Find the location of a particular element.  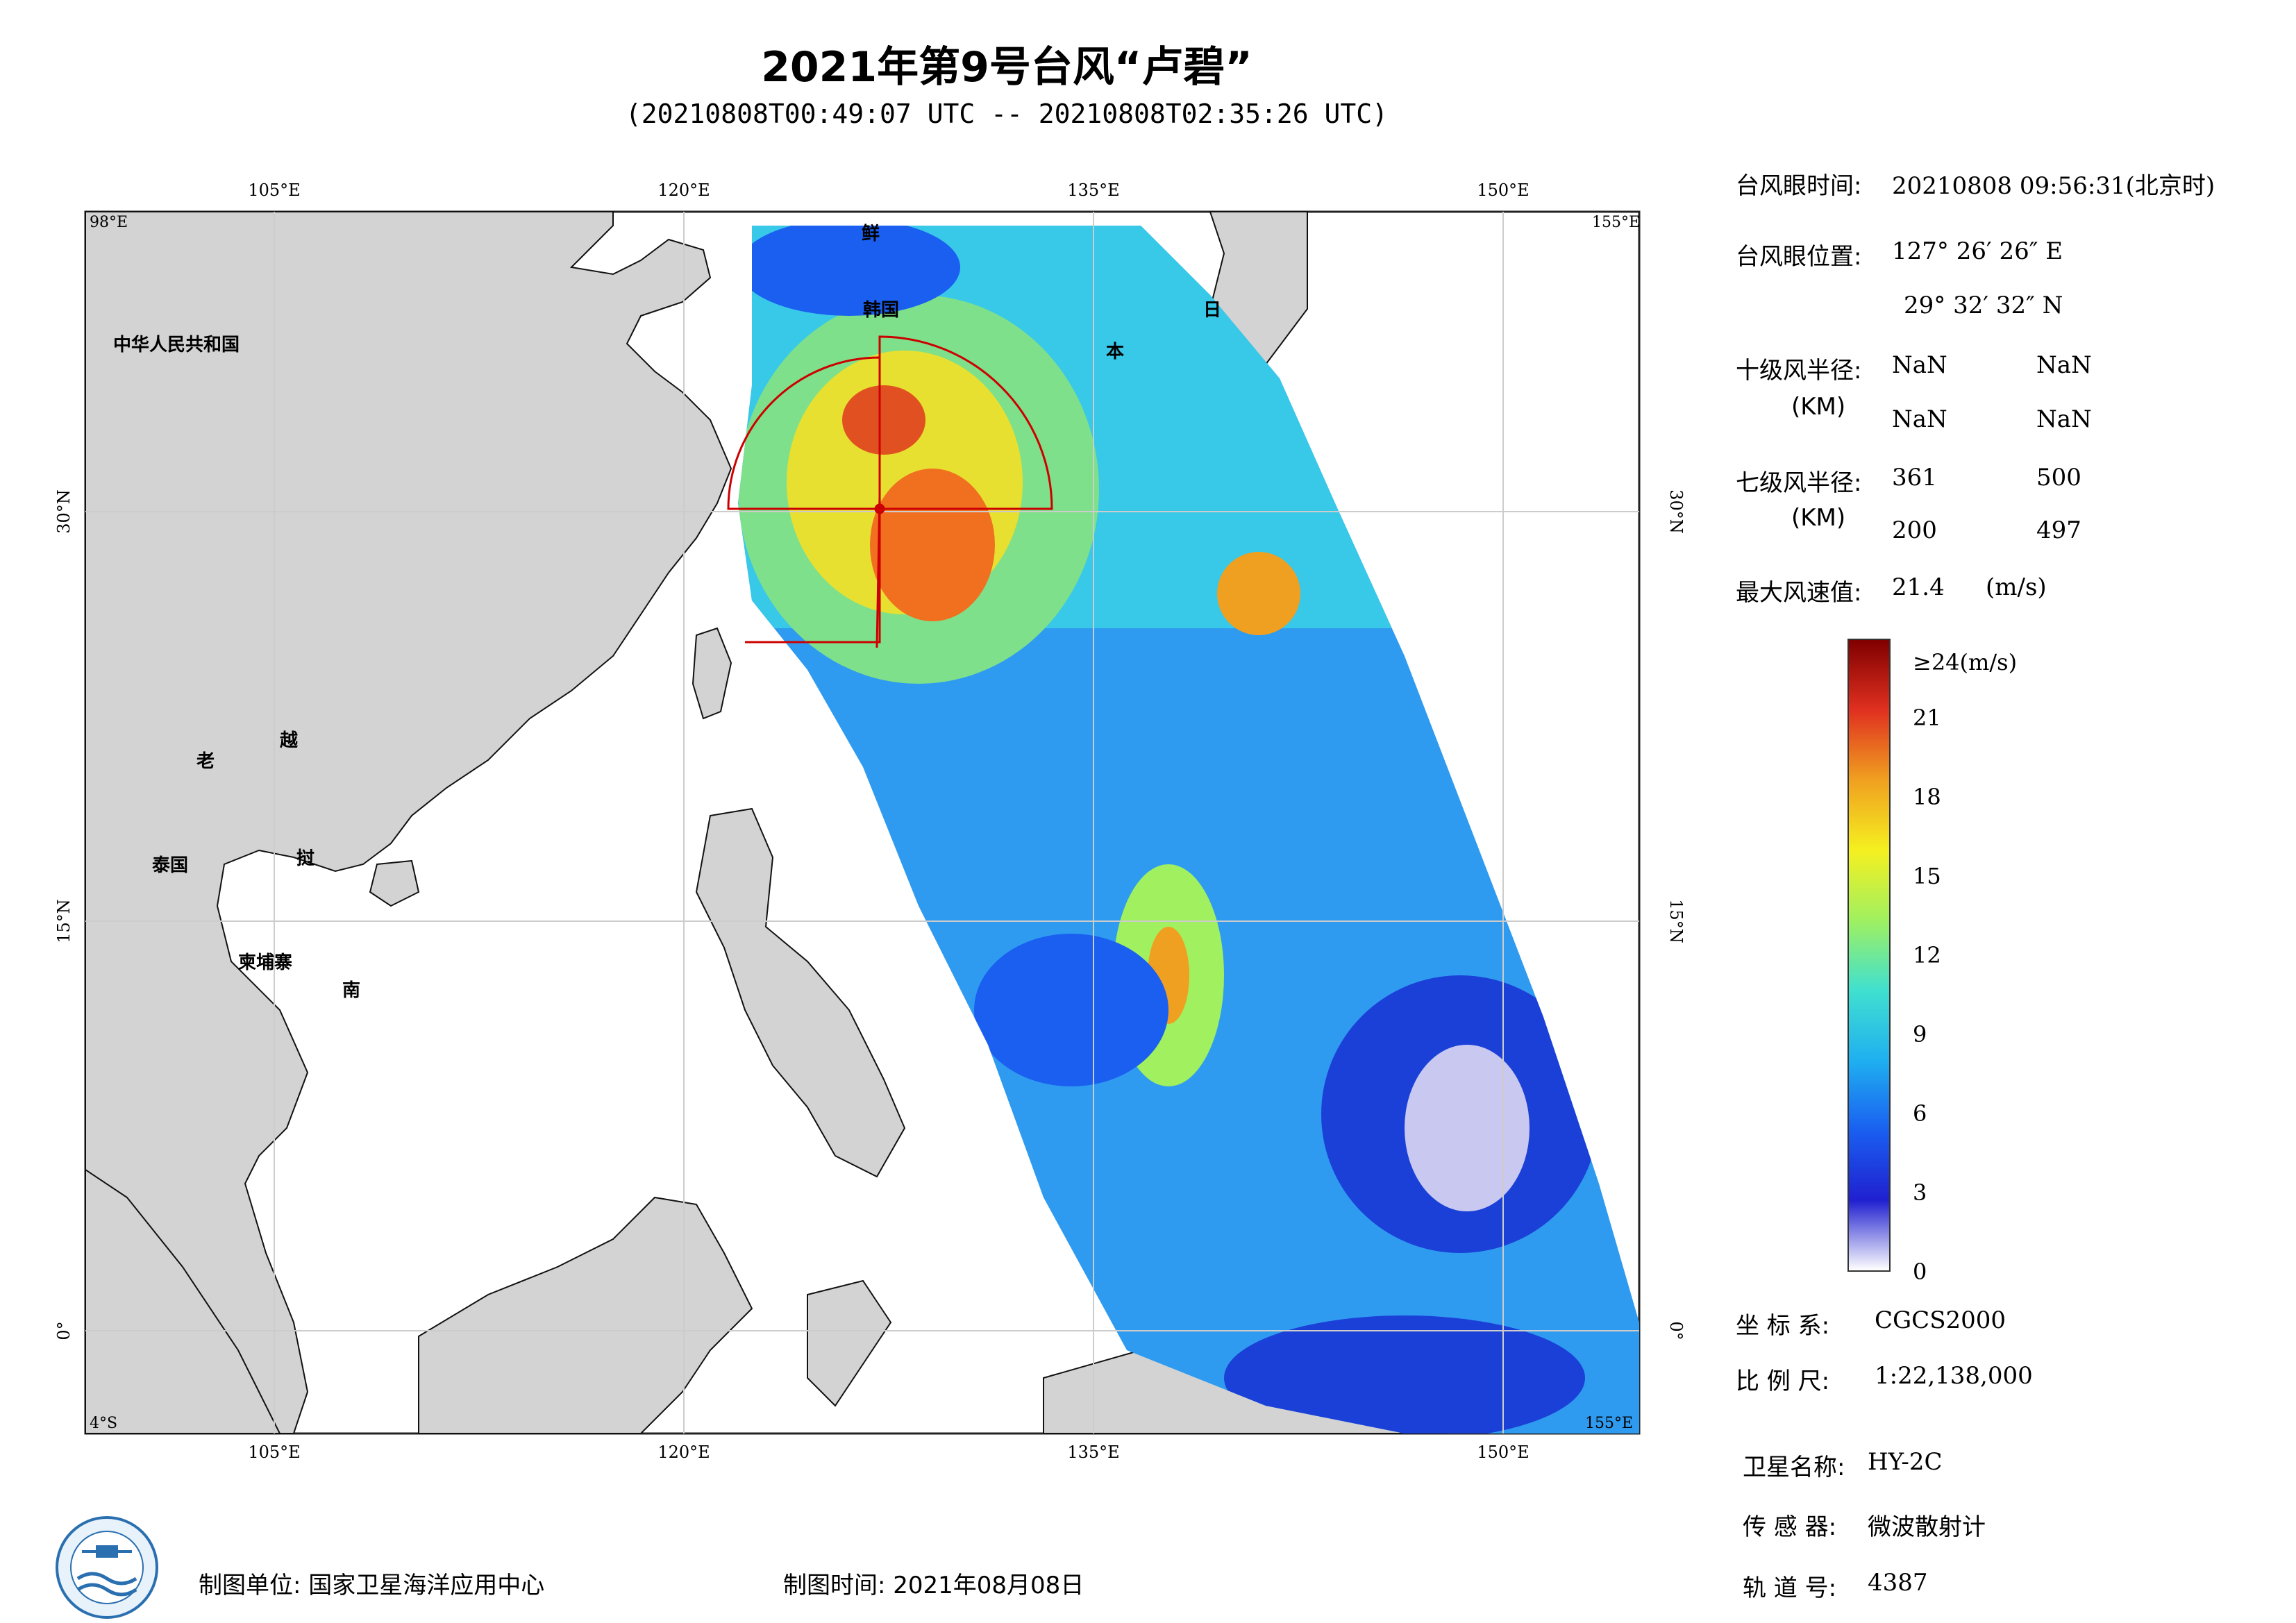

label-cambodia: 柬埔寨 is located at coordinates (265, 962).